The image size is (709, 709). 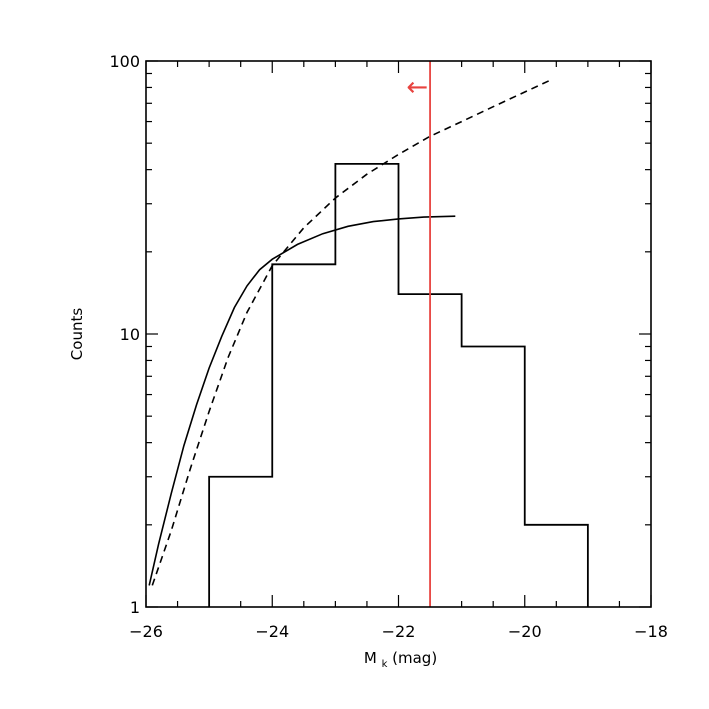 What do you see at coordinates (414, 658) in the screenshot?
I see `x-axis-title-unit: (mag)` at bounding box center [414, 658].